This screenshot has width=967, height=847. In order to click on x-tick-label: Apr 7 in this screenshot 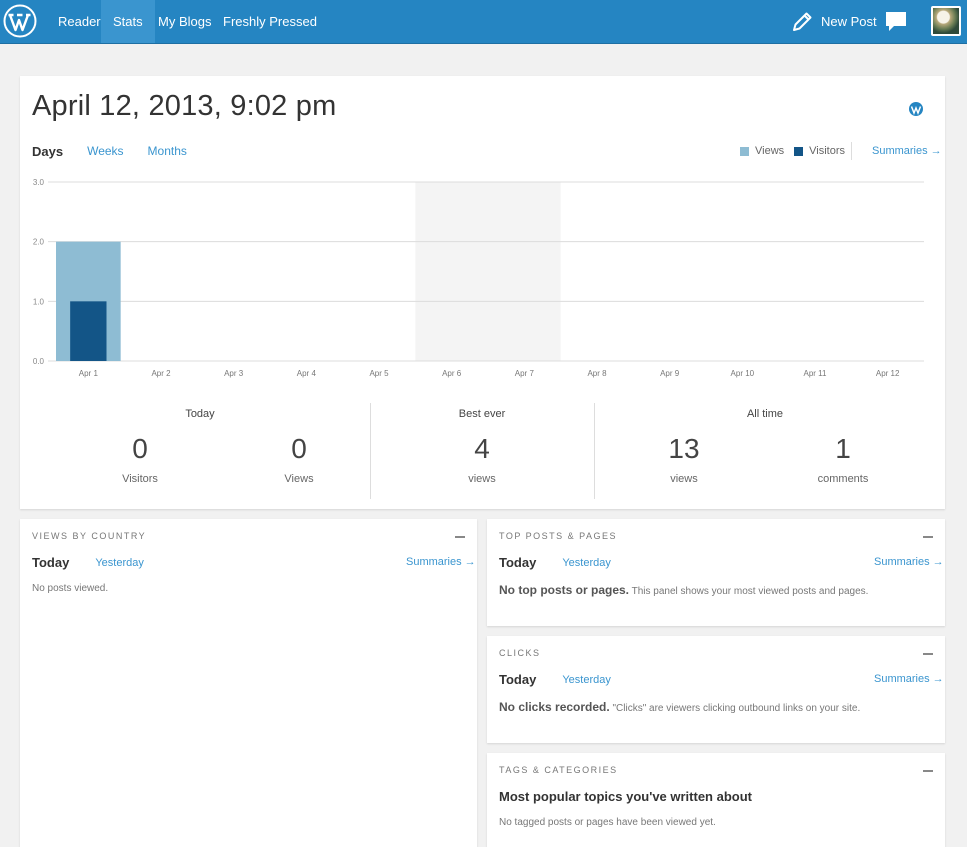, I will do `click(525, 373)`.